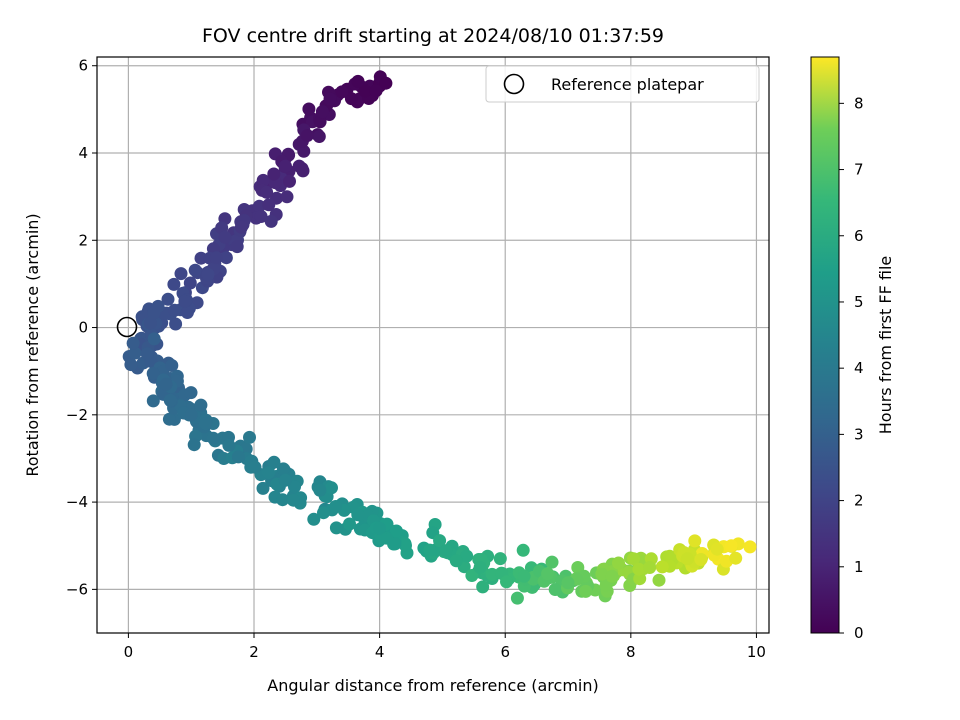 The width and height of the screenshot is (960, 720). What do you see at coordinates (432, 685) in the screenshot?
I see `x-axis-label: Angular distance from reference (arcmin)` at bounding box center [432, 685].